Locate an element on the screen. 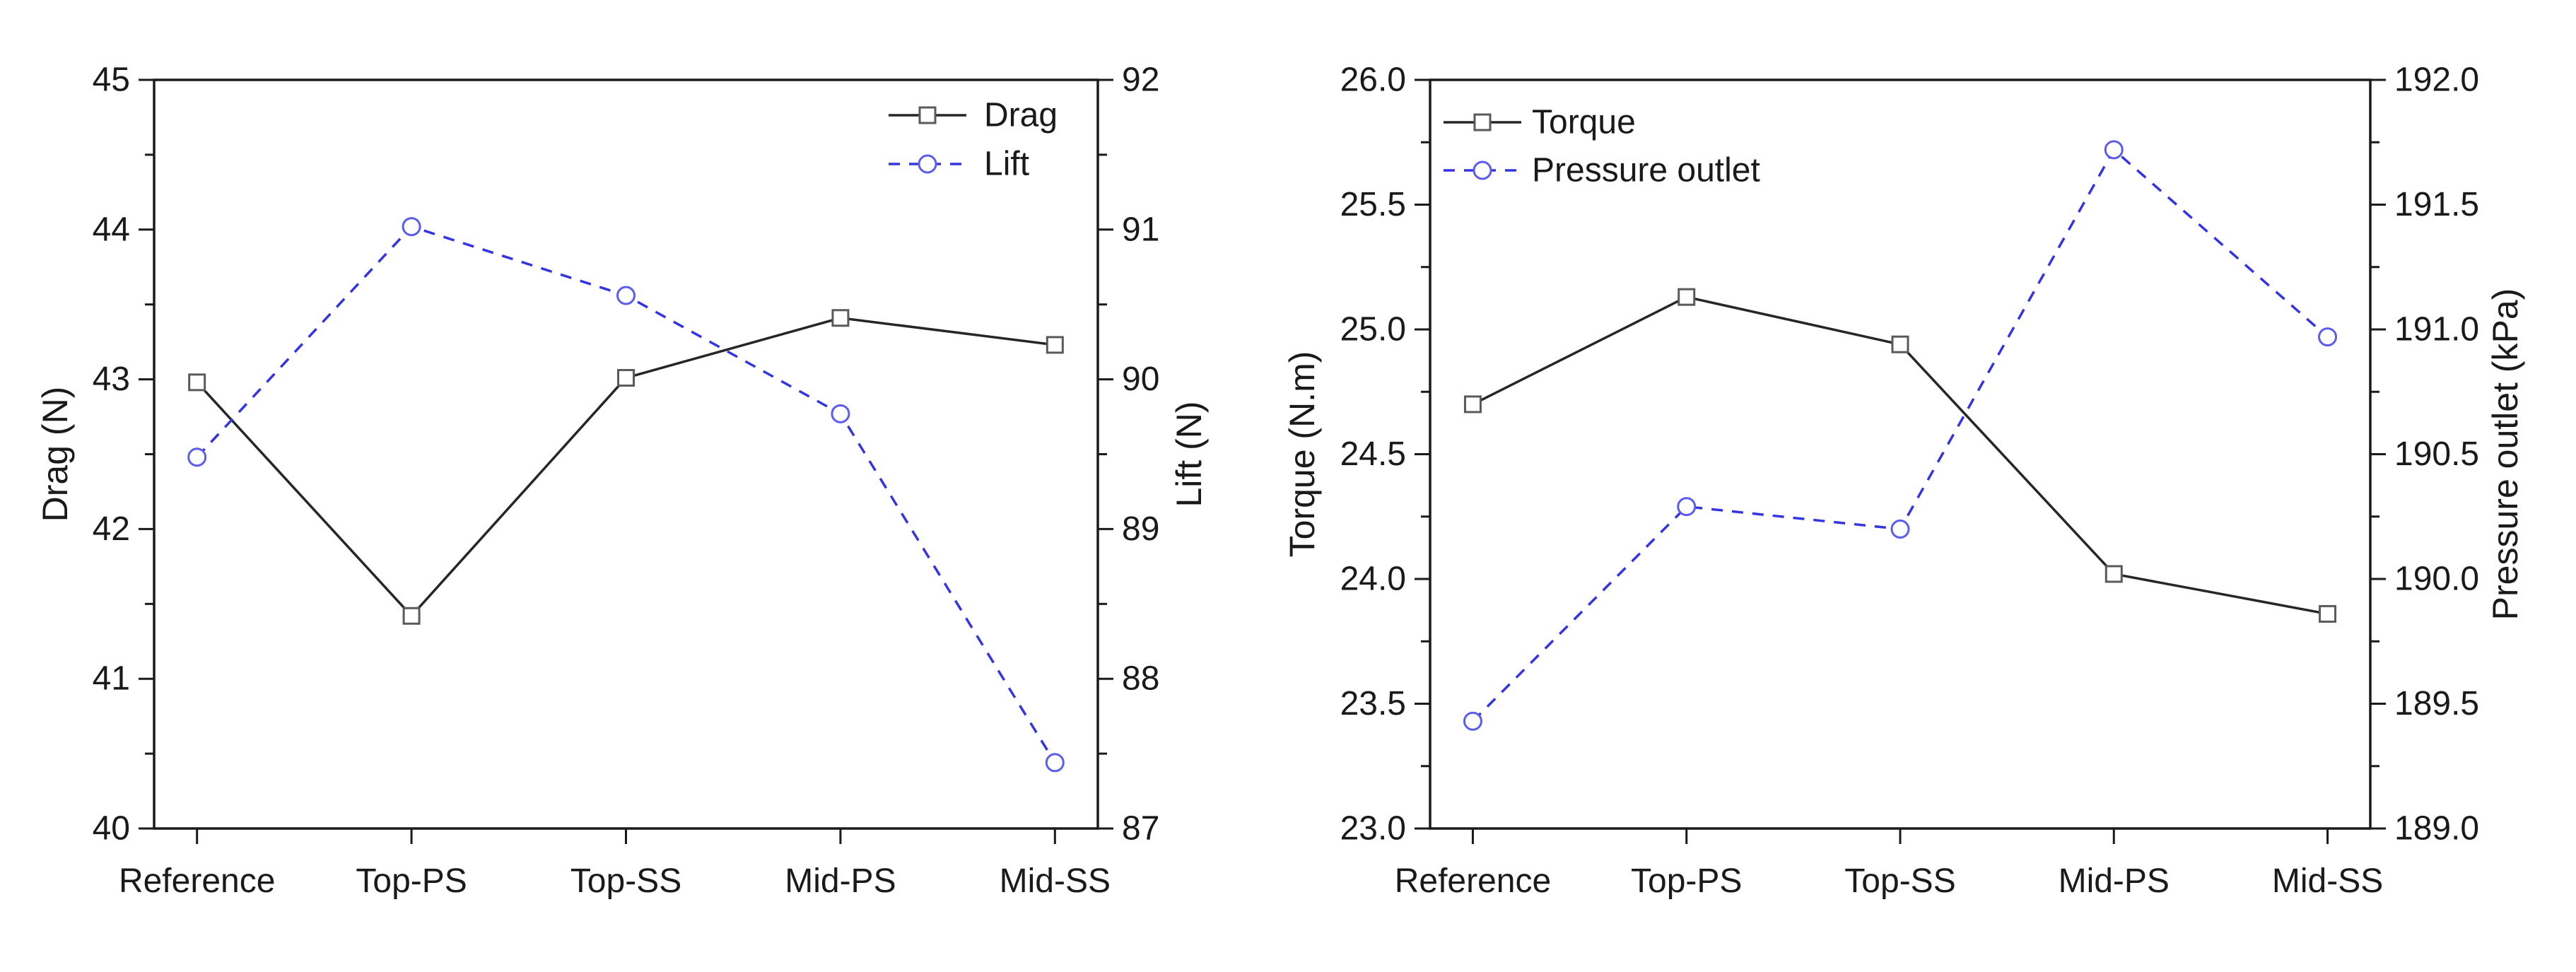  right-axis-tick-label: 191.5 is located at coordinates (2436, 204).